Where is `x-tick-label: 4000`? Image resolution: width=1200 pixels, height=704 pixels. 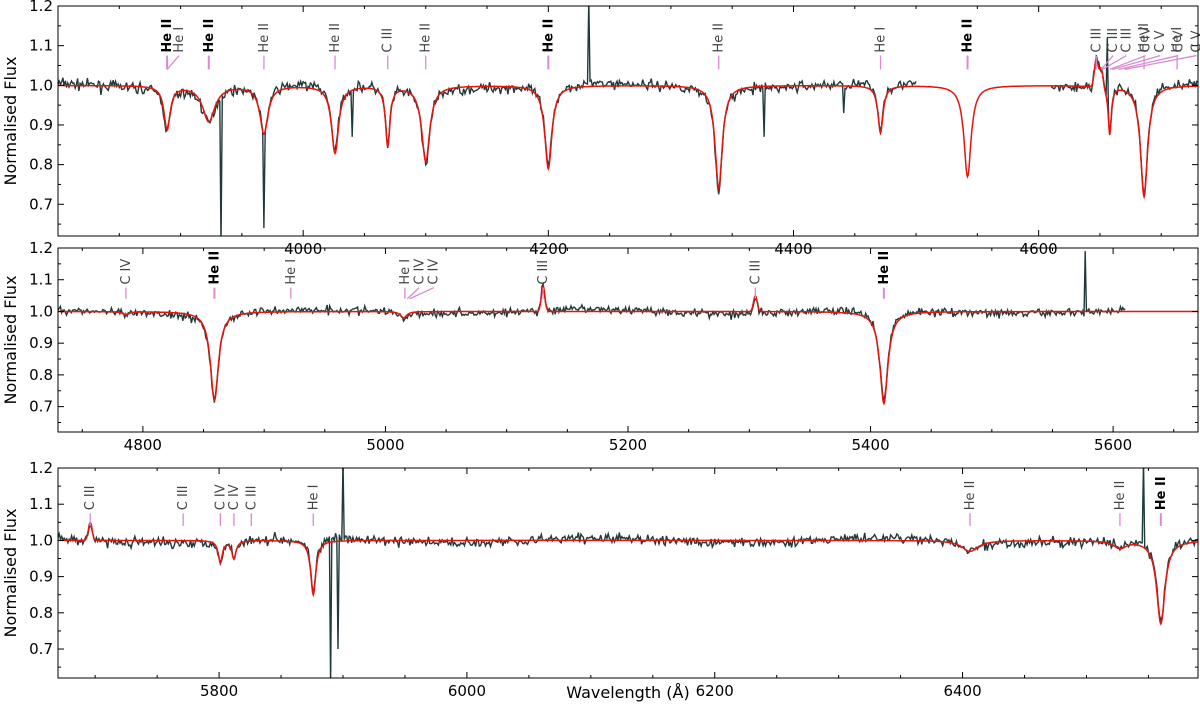
x-tick-label: 4000 is located at coordinates (303, 249).